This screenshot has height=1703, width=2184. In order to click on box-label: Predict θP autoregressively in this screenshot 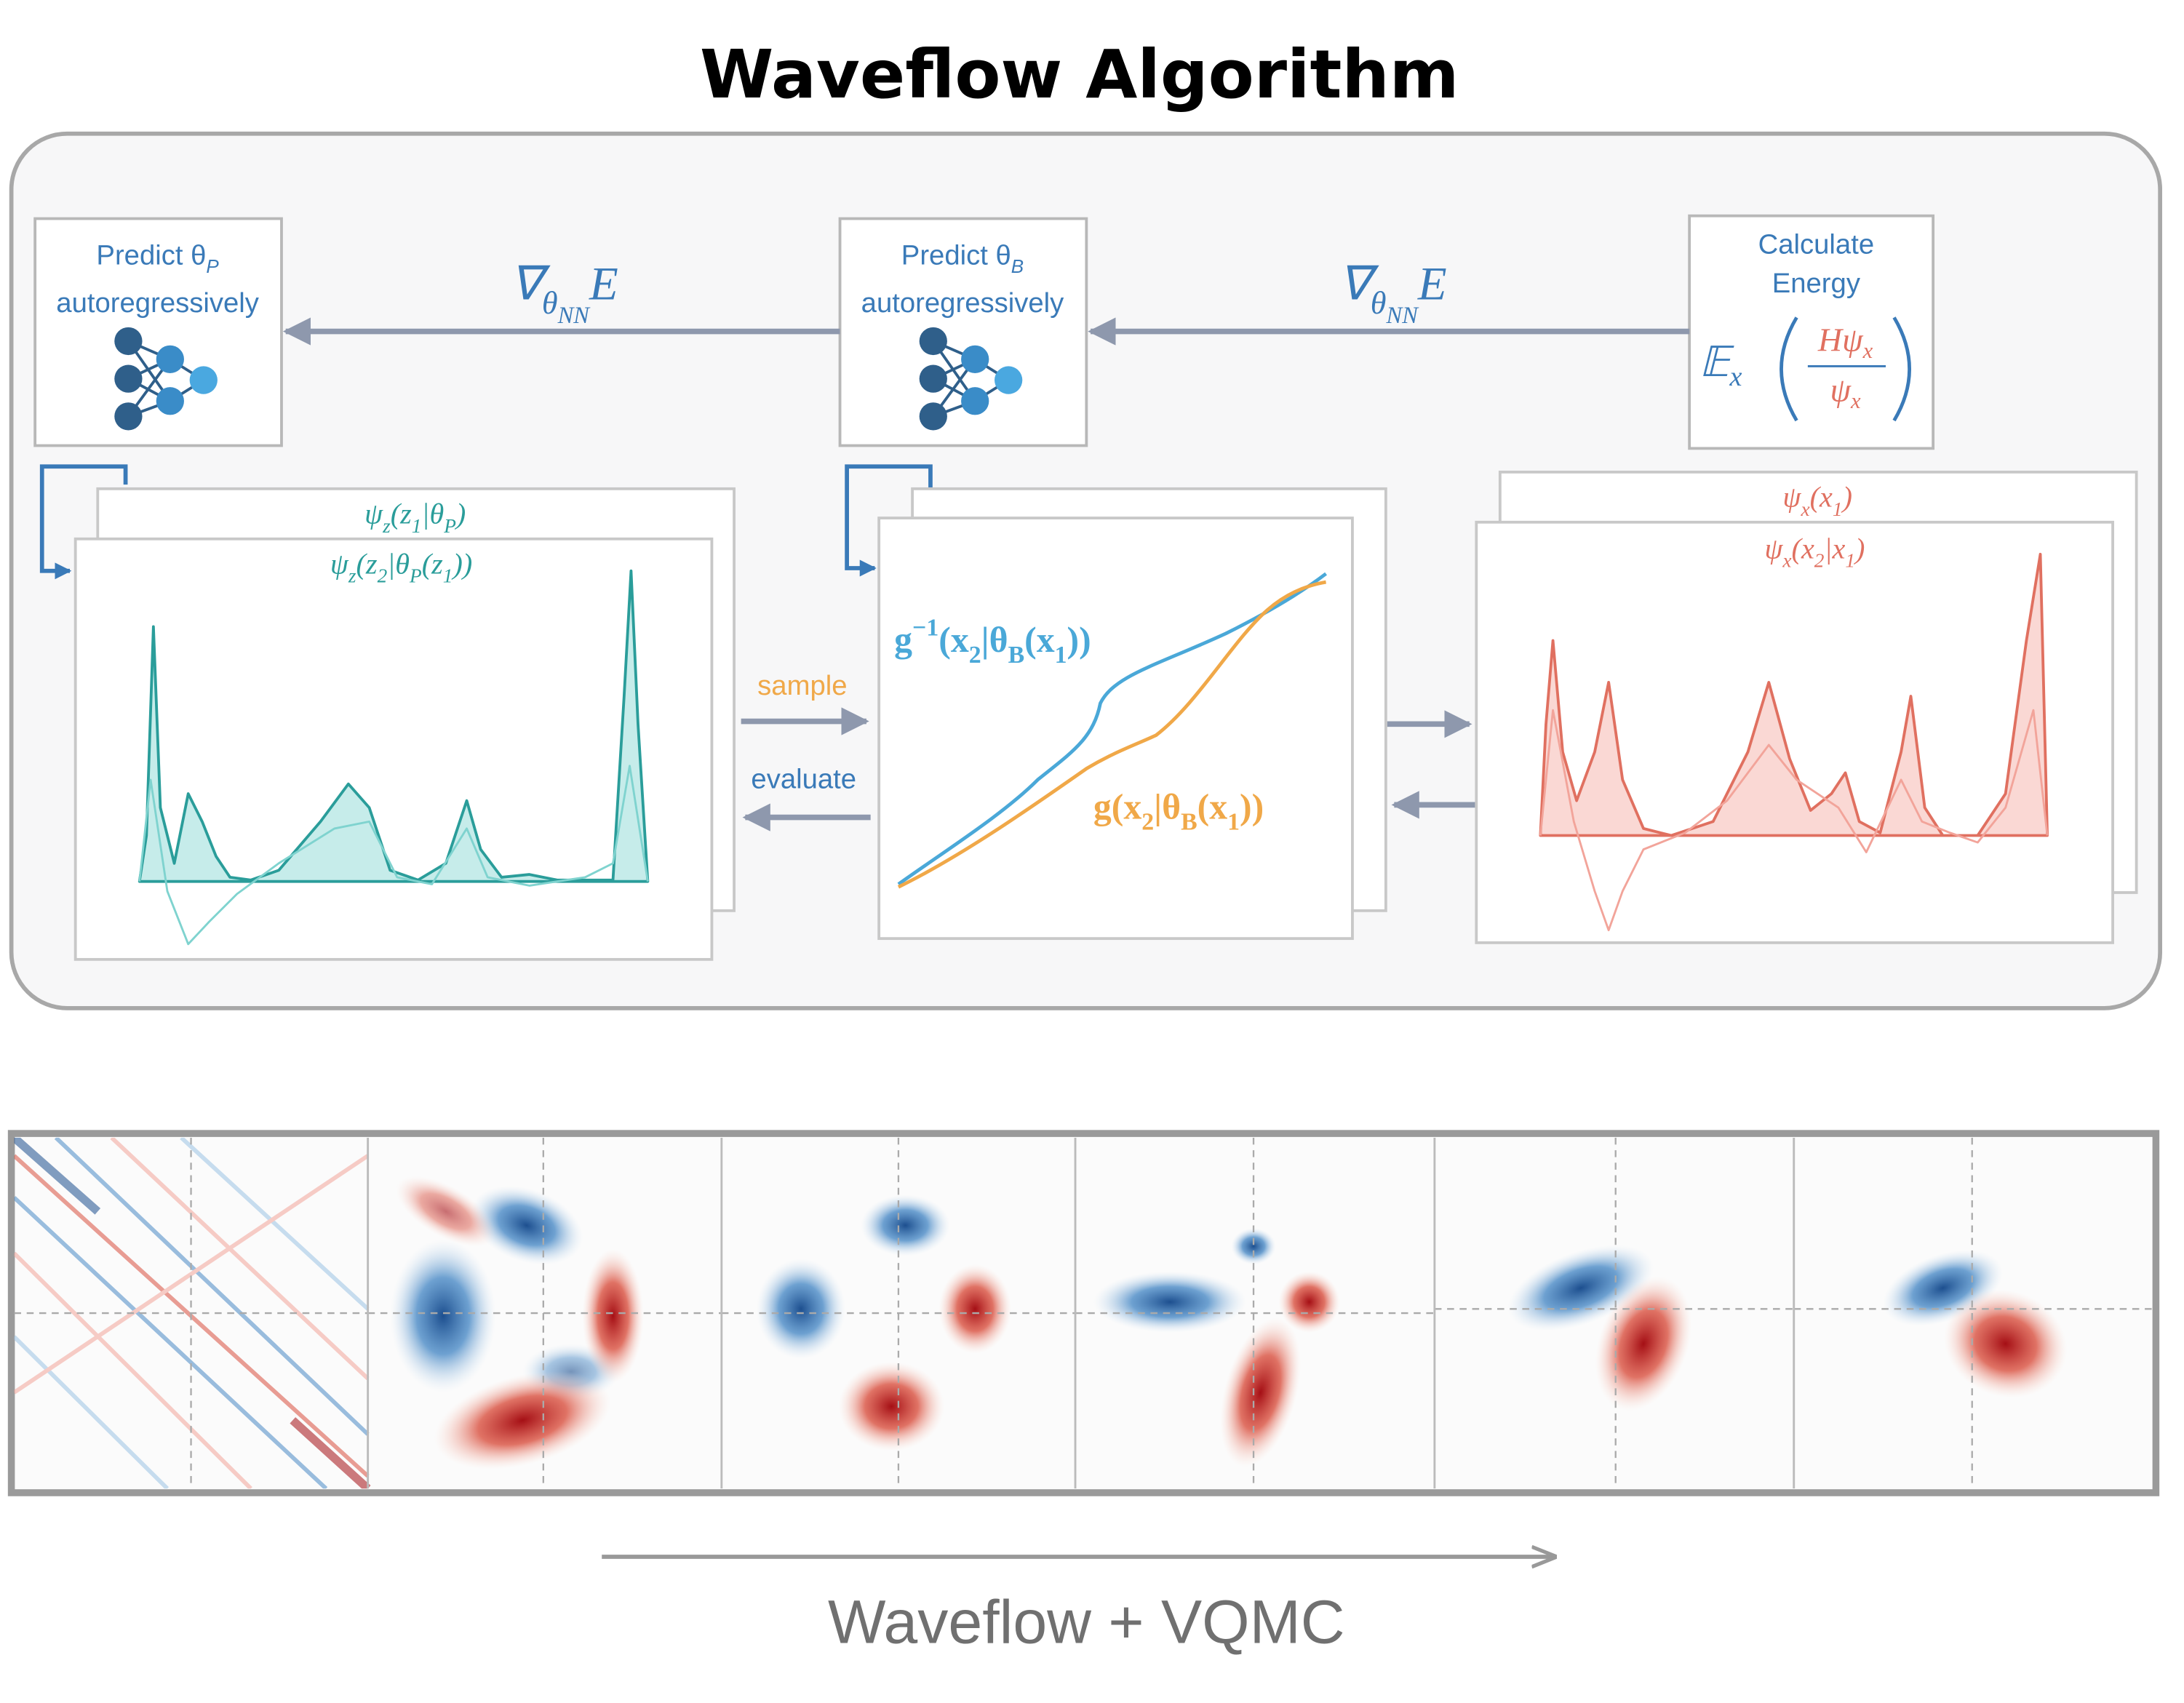, I will do `click(157, 279)`.